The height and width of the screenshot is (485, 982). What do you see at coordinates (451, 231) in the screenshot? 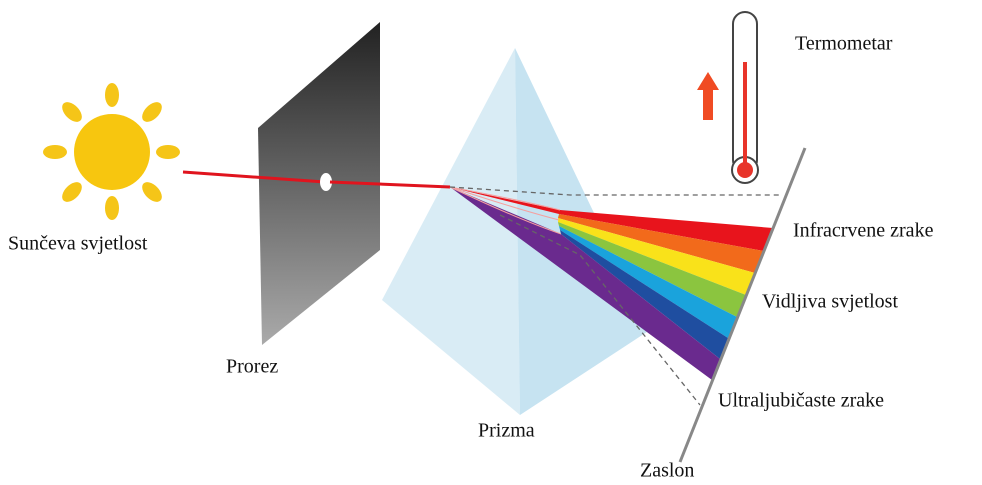
I see `prism-face` at bounding box center [451, 231].